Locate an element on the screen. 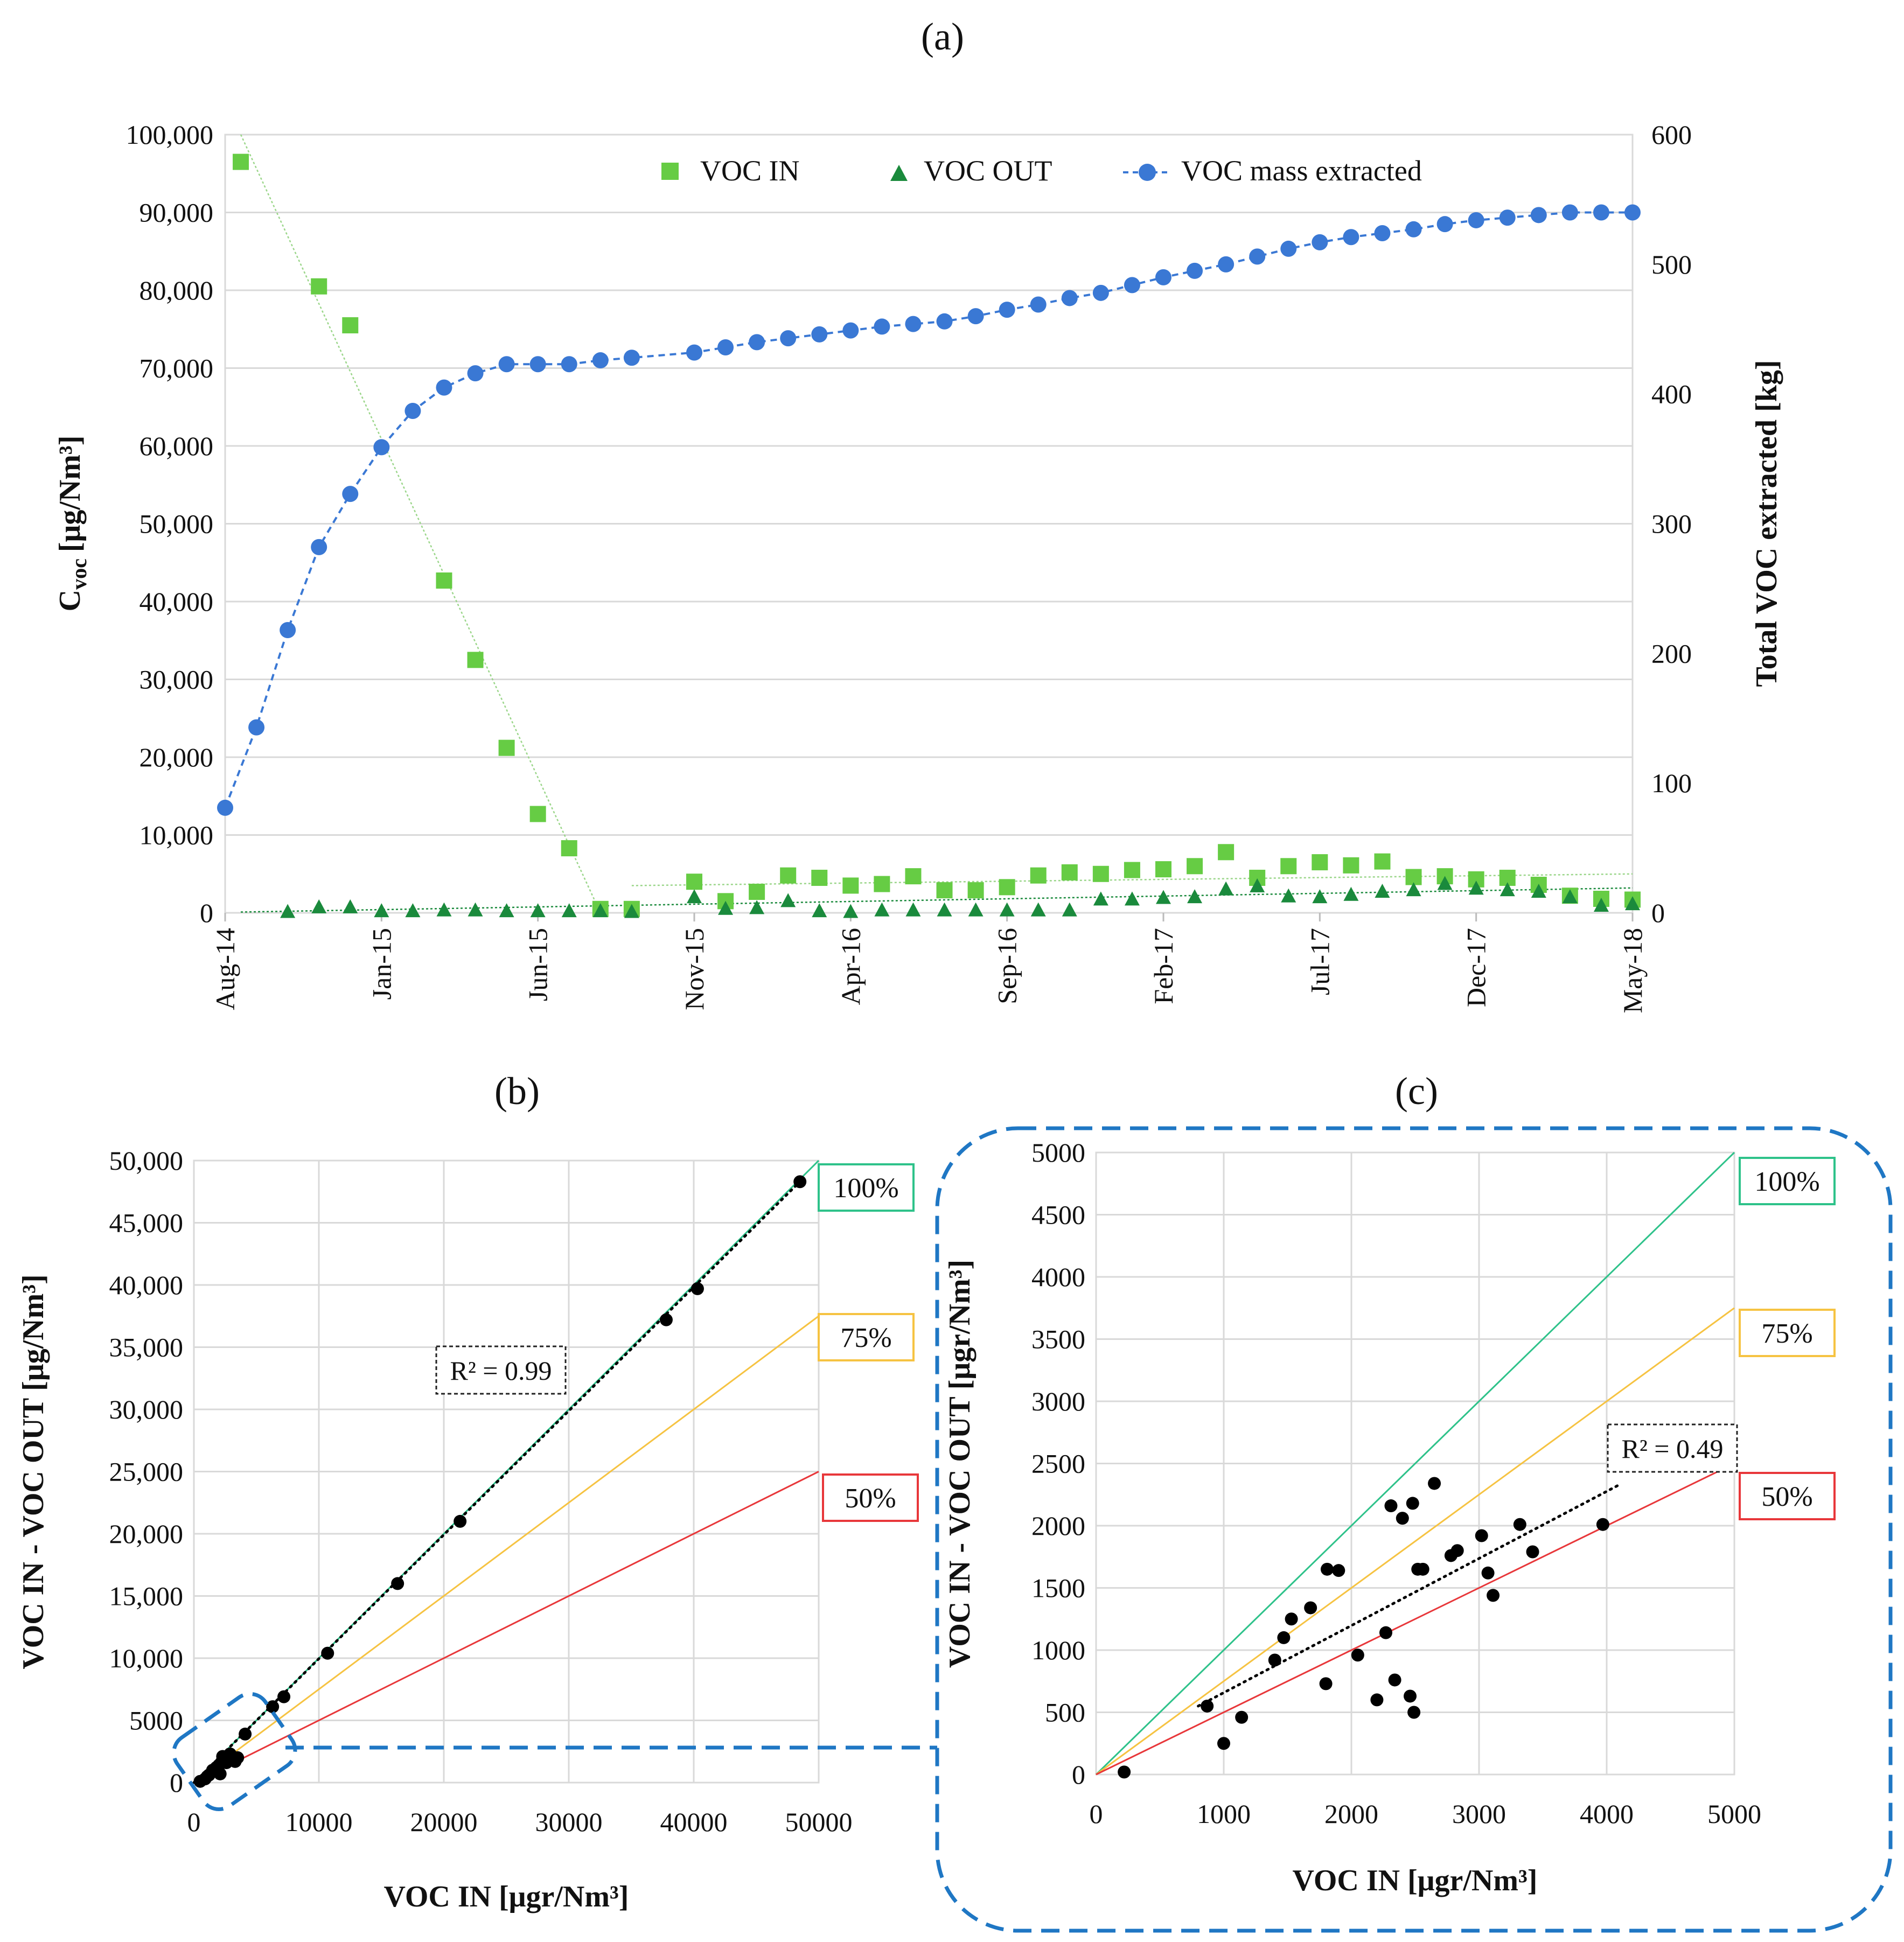 The height and width of the screenshot is (1942, 1904). c-y-tick-label: 2000 is located at coordinates (1058, 1526).